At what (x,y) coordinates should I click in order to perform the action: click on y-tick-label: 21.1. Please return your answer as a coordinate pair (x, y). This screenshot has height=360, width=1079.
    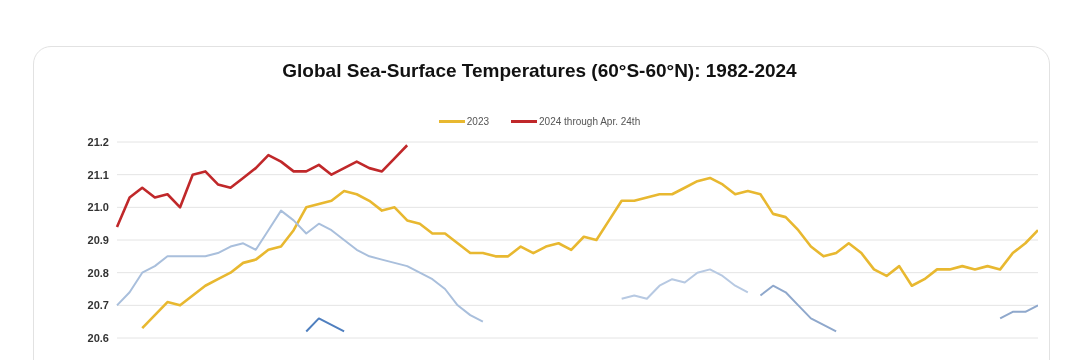
    Looking at the image, I should click on (98, 174).